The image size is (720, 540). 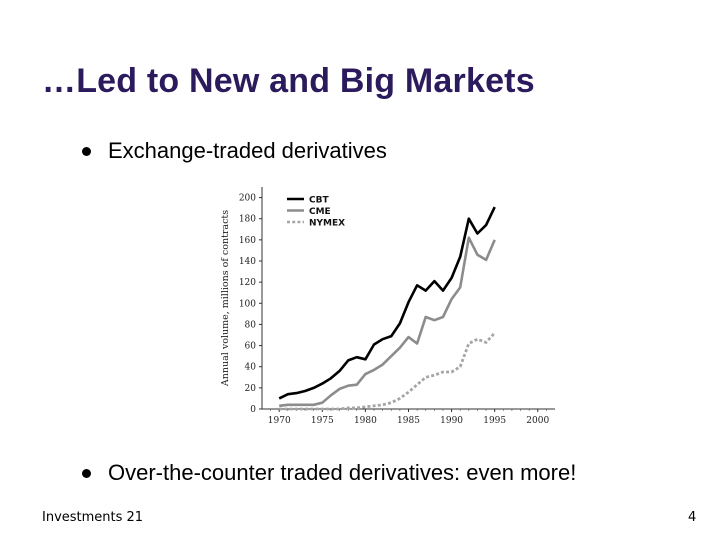 I want to click on chart-series-lines, so click(x=387, y=308).